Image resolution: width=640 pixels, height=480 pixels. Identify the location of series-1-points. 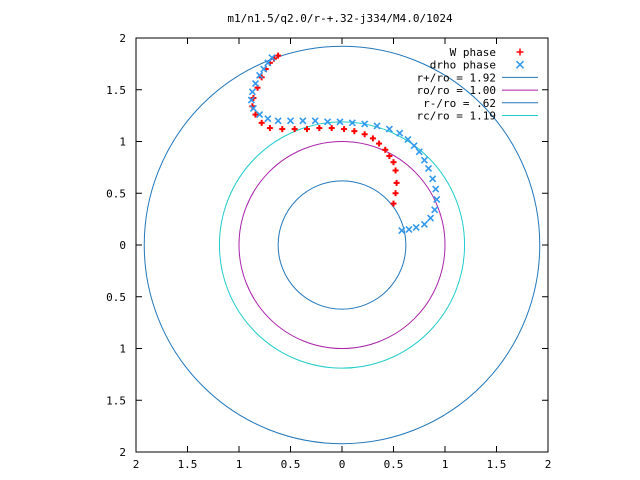
(344, 144).